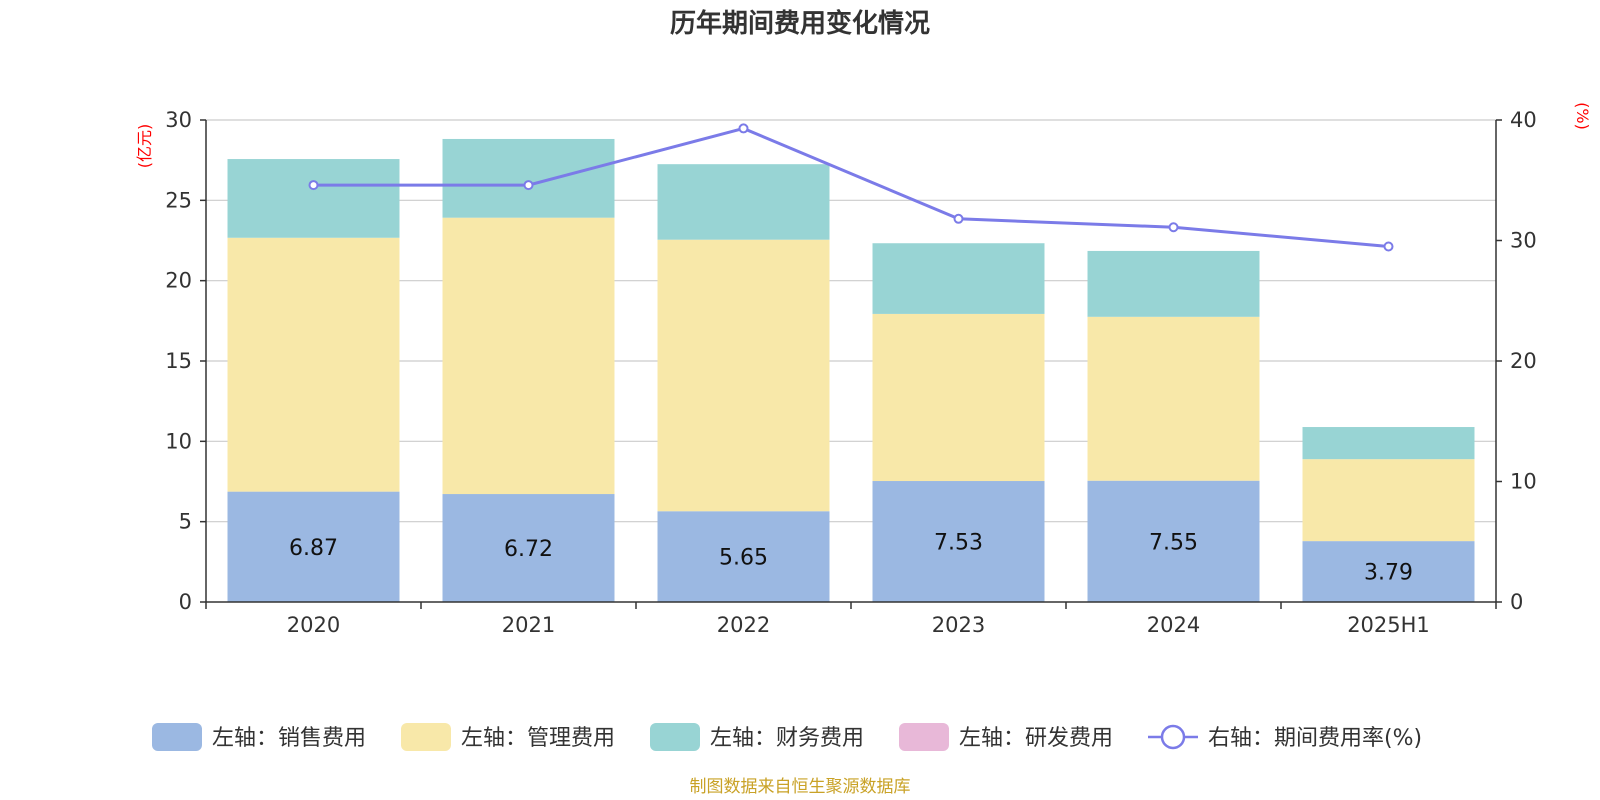  Describe the element at coordinates (1582, 116) in the screenshot. I see `right-axis-unit: (%)` at that location.